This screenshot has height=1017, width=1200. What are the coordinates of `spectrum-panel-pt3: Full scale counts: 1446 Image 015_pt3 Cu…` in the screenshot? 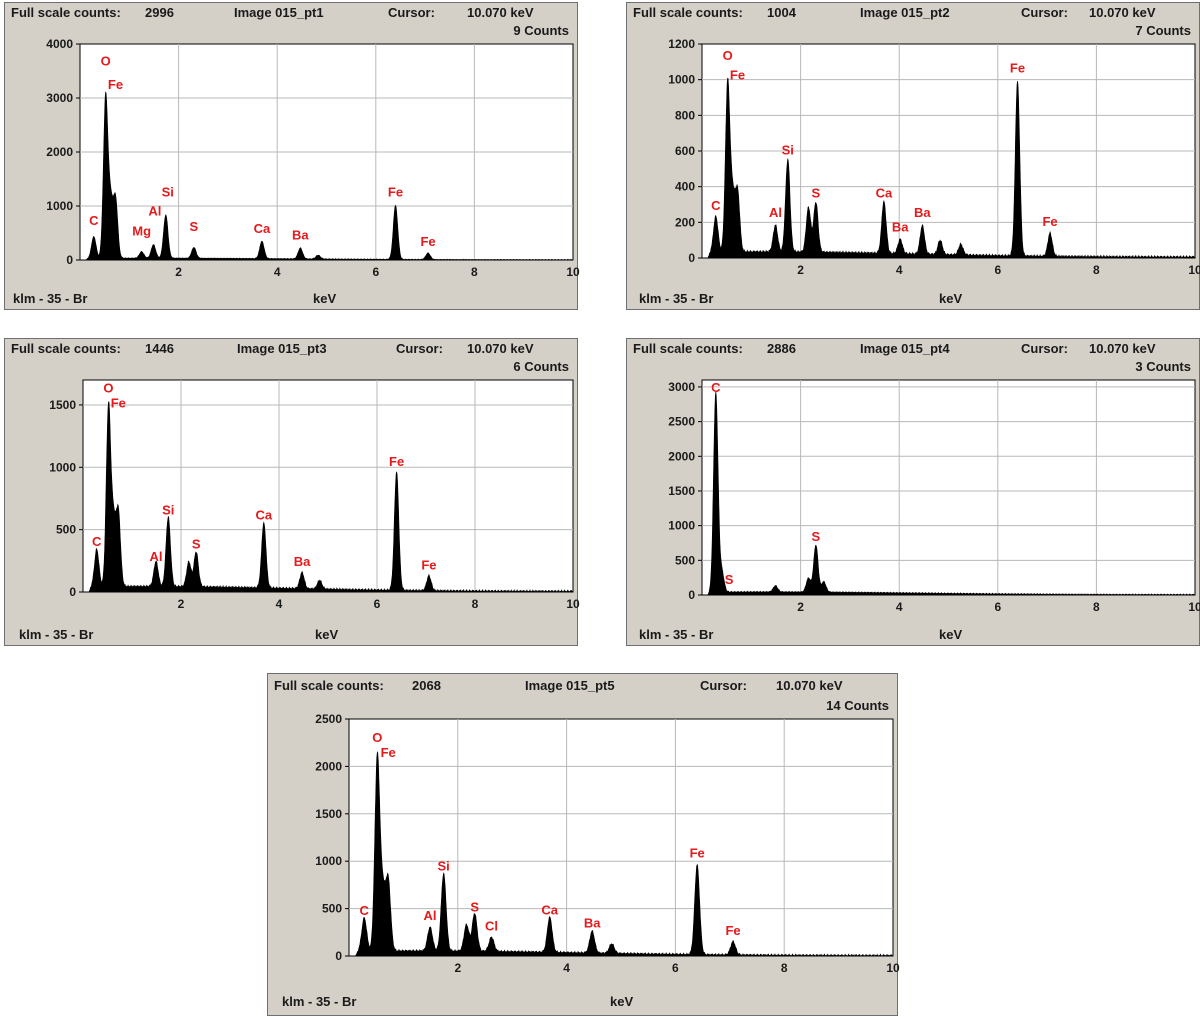 It's located at (292, 492).